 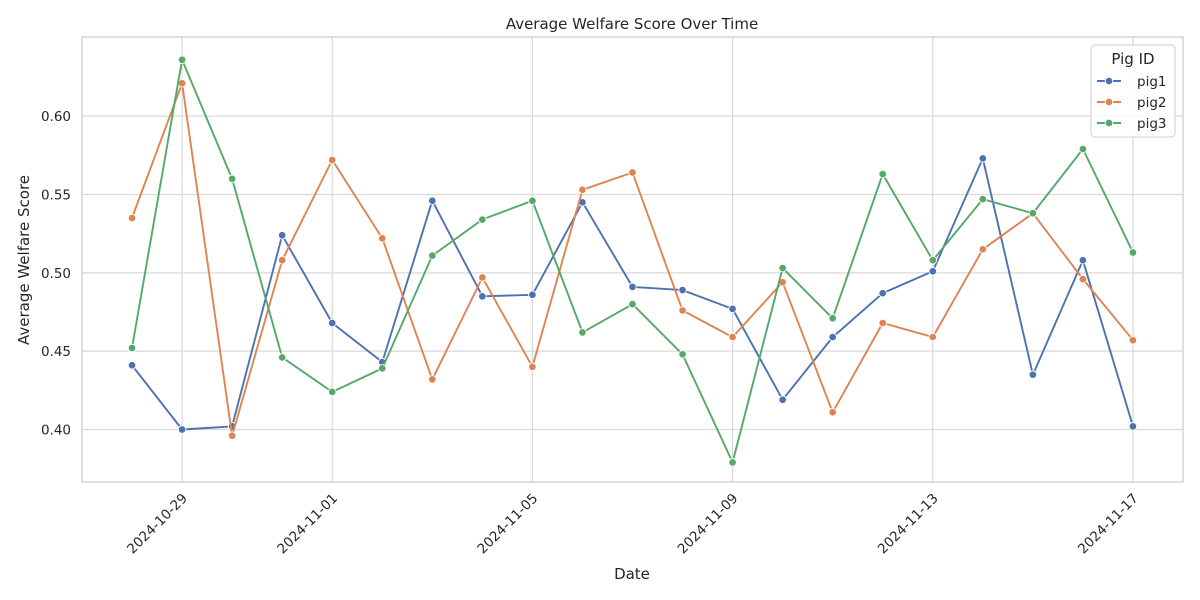 I want to click on legend-title: Pig ID, so click(x=1132, y=59).